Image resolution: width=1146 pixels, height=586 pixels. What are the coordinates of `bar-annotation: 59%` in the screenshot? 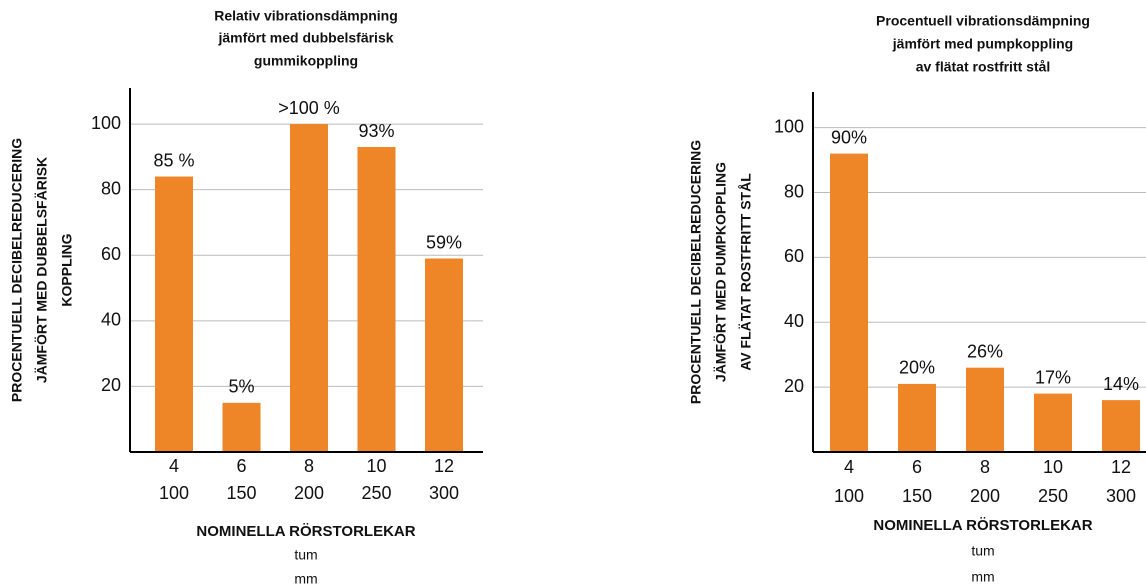 It's located at (444, 242).